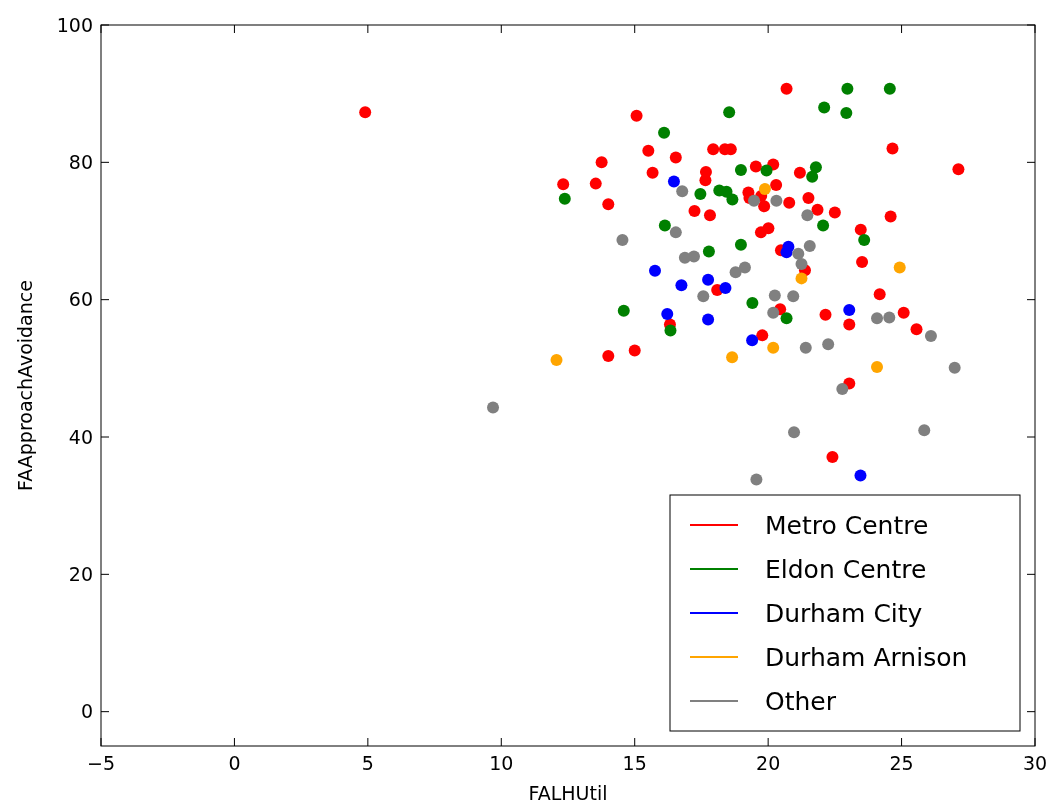  Describe the element at coordinates (101, 763) in the screenshot. I see `x-tick-label: −5` at that location.